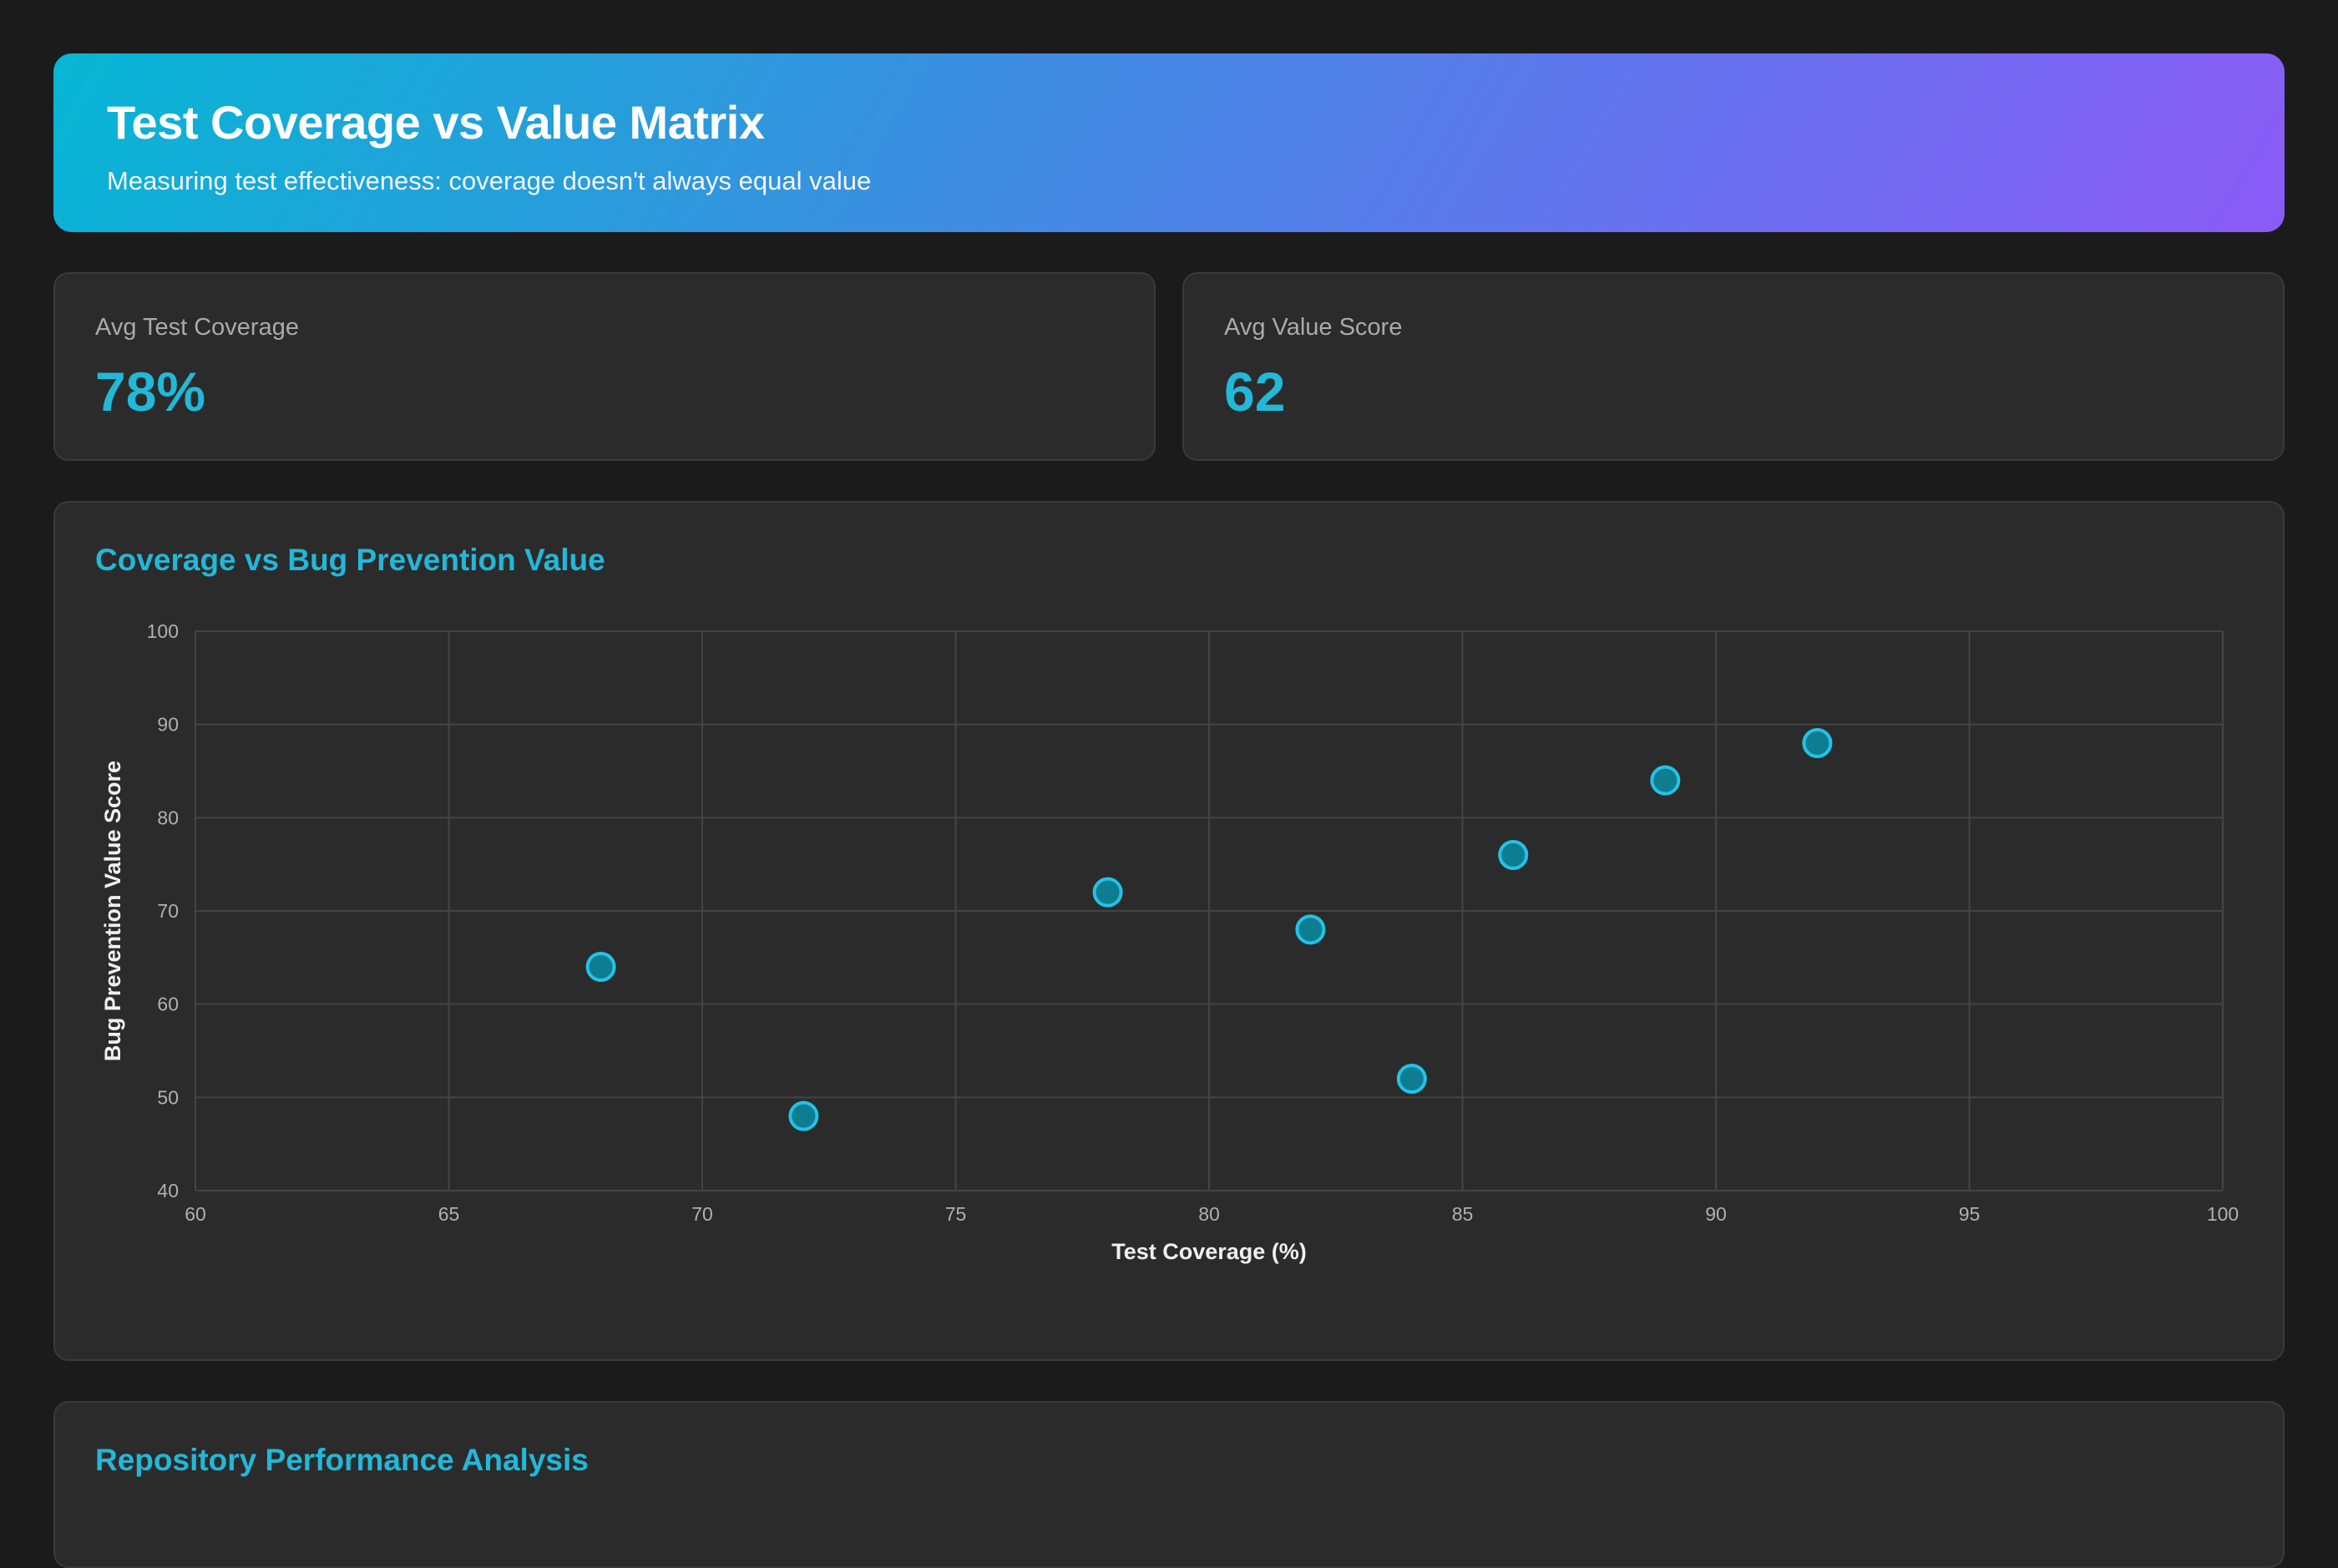  What do you see at coordinates (168, 725) in the screenshot?
I see `y-tick-label: 90` at bounding box center [168, 725].